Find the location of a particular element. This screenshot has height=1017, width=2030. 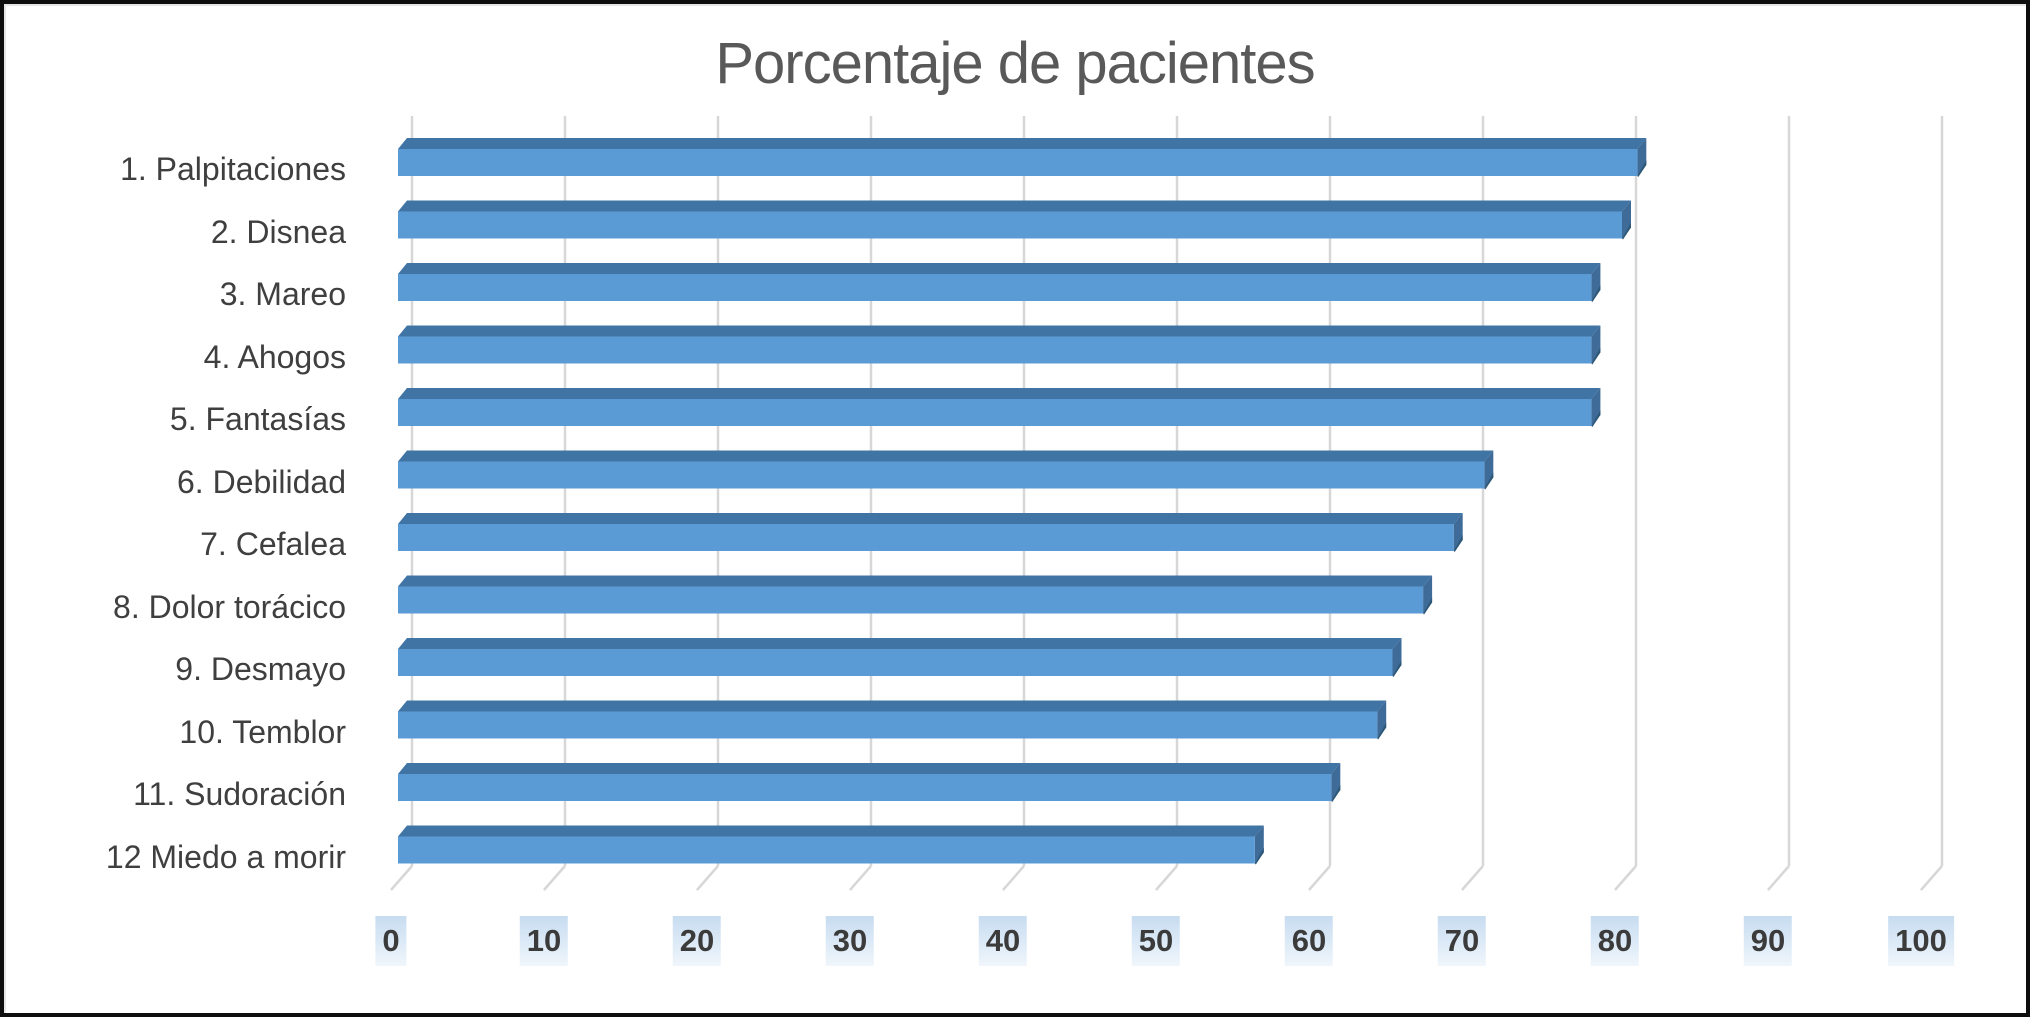

x-axis-tick-label: 30 is located at coordinates (850, 941).